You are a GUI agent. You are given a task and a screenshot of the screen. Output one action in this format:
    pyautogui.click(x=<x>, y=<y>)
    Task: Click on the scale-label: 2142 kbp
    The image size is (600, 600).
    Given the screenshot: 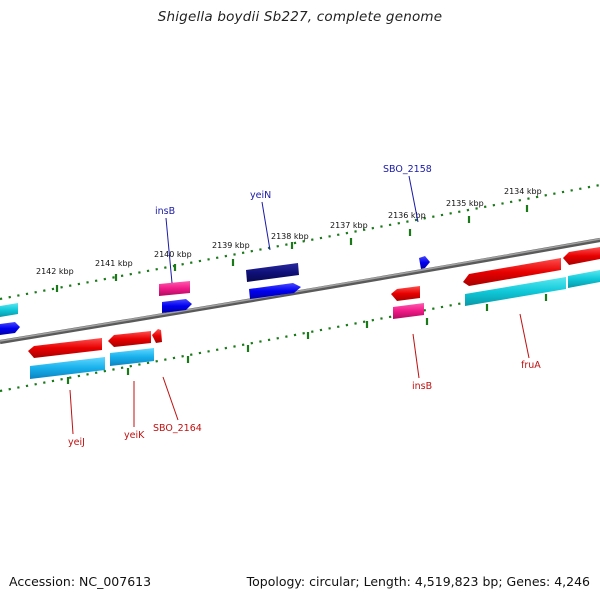 What is the action you would take?
    pyautogui.click(x=55, y=271)
    